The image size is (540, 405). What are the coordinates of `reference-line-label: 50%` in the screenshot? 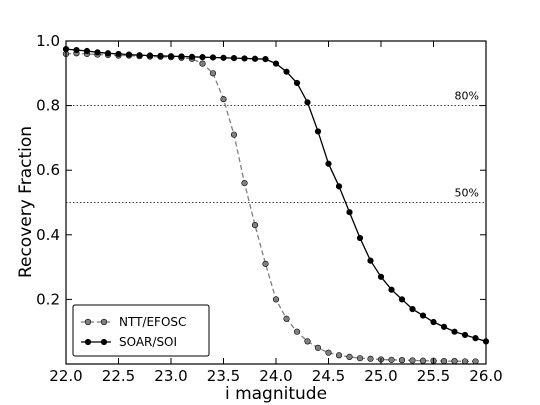 It's located at (467, 193).